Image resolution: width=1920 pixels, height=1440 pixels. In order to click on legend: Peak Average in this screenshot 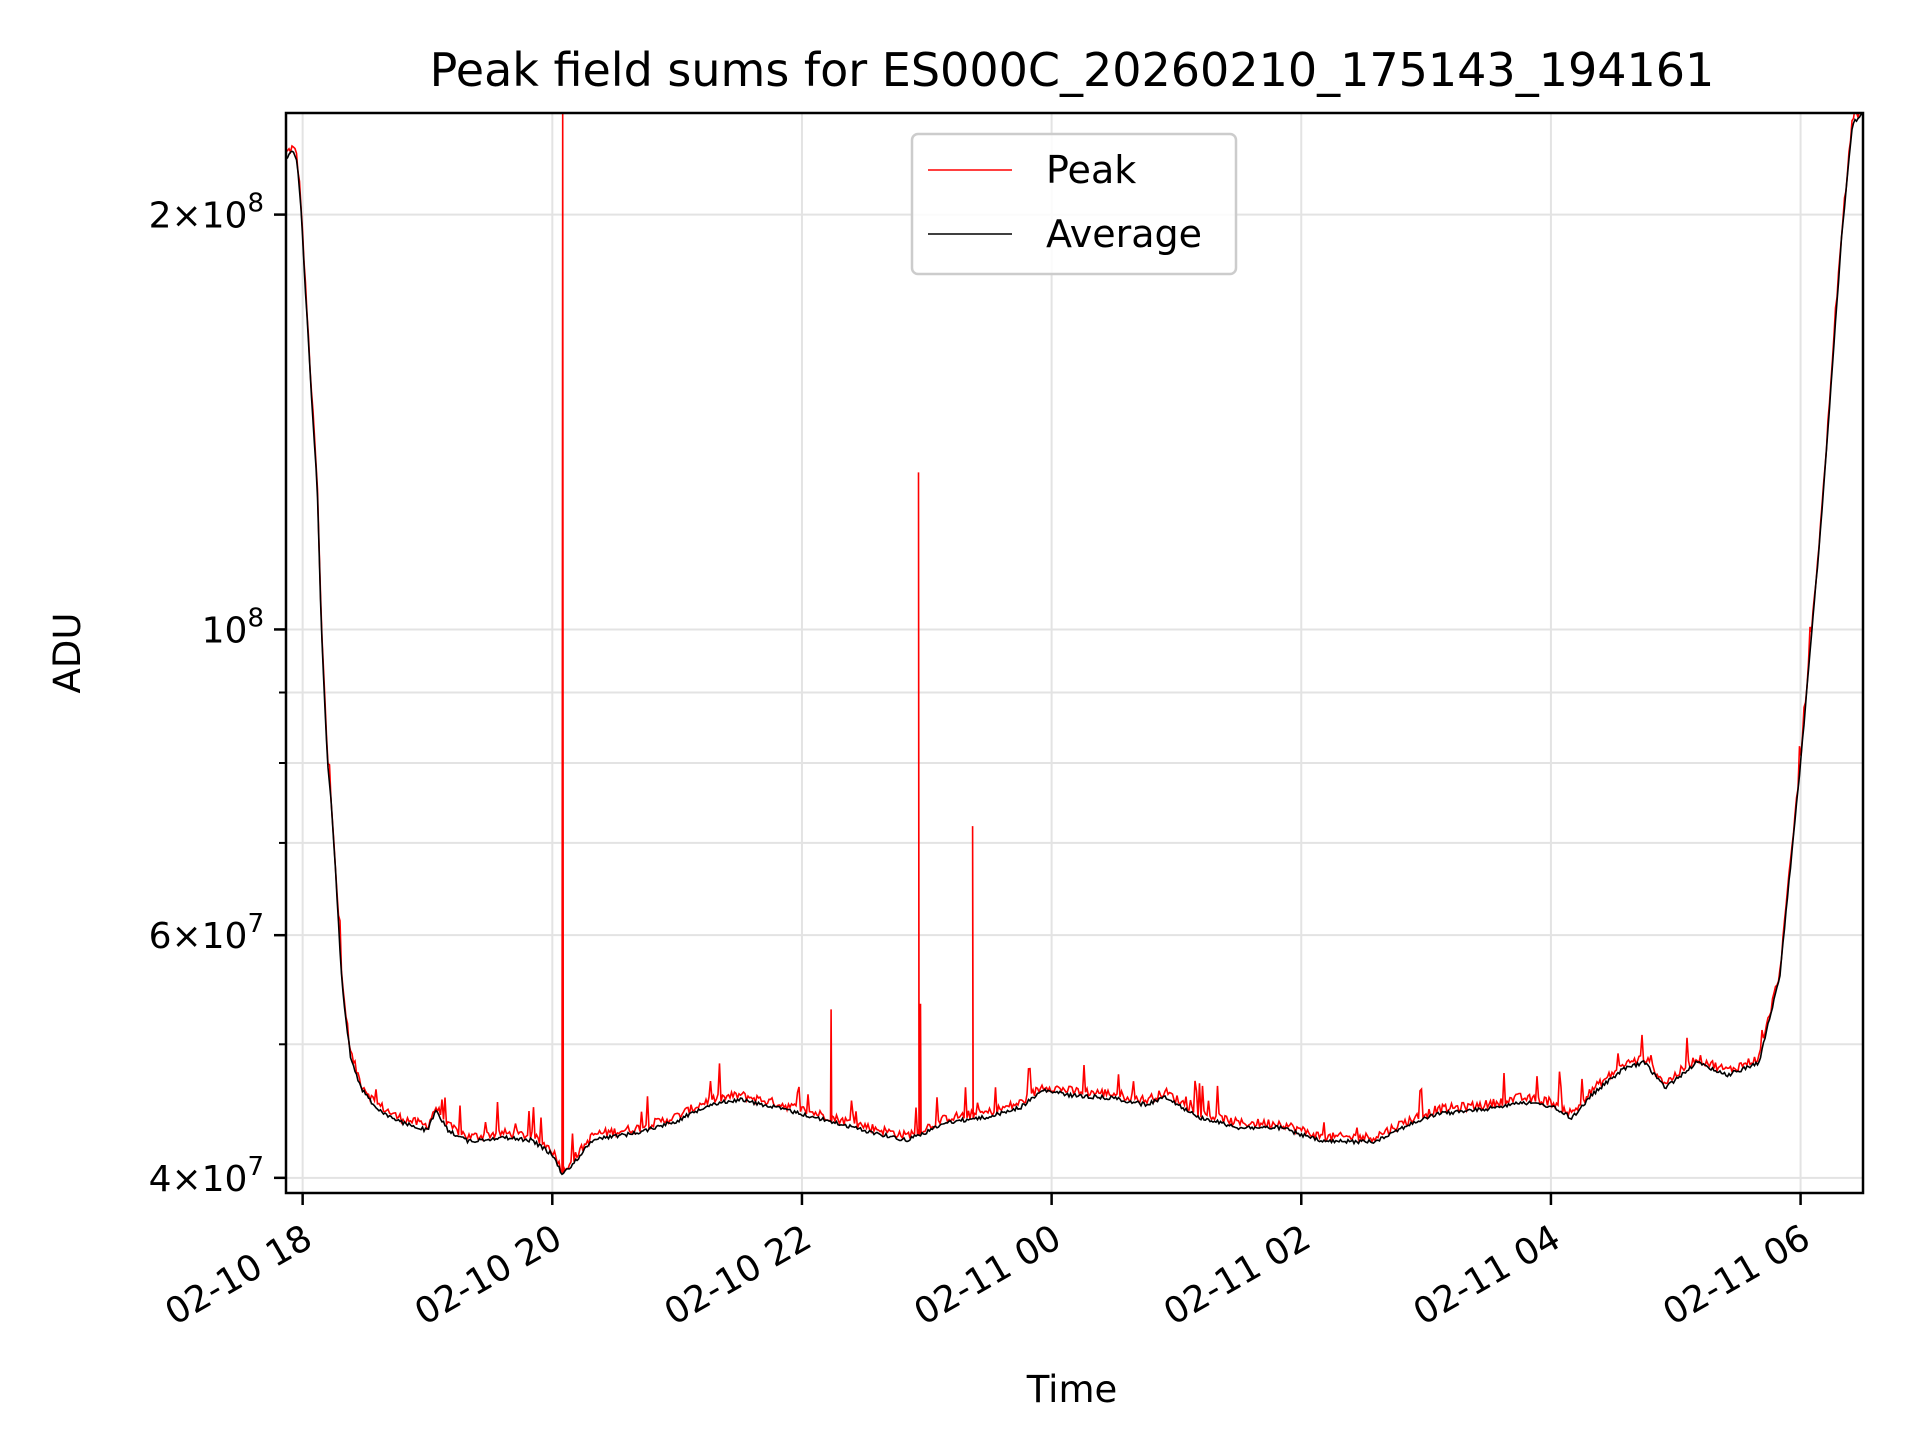, I will do `click(1074, 204)`.